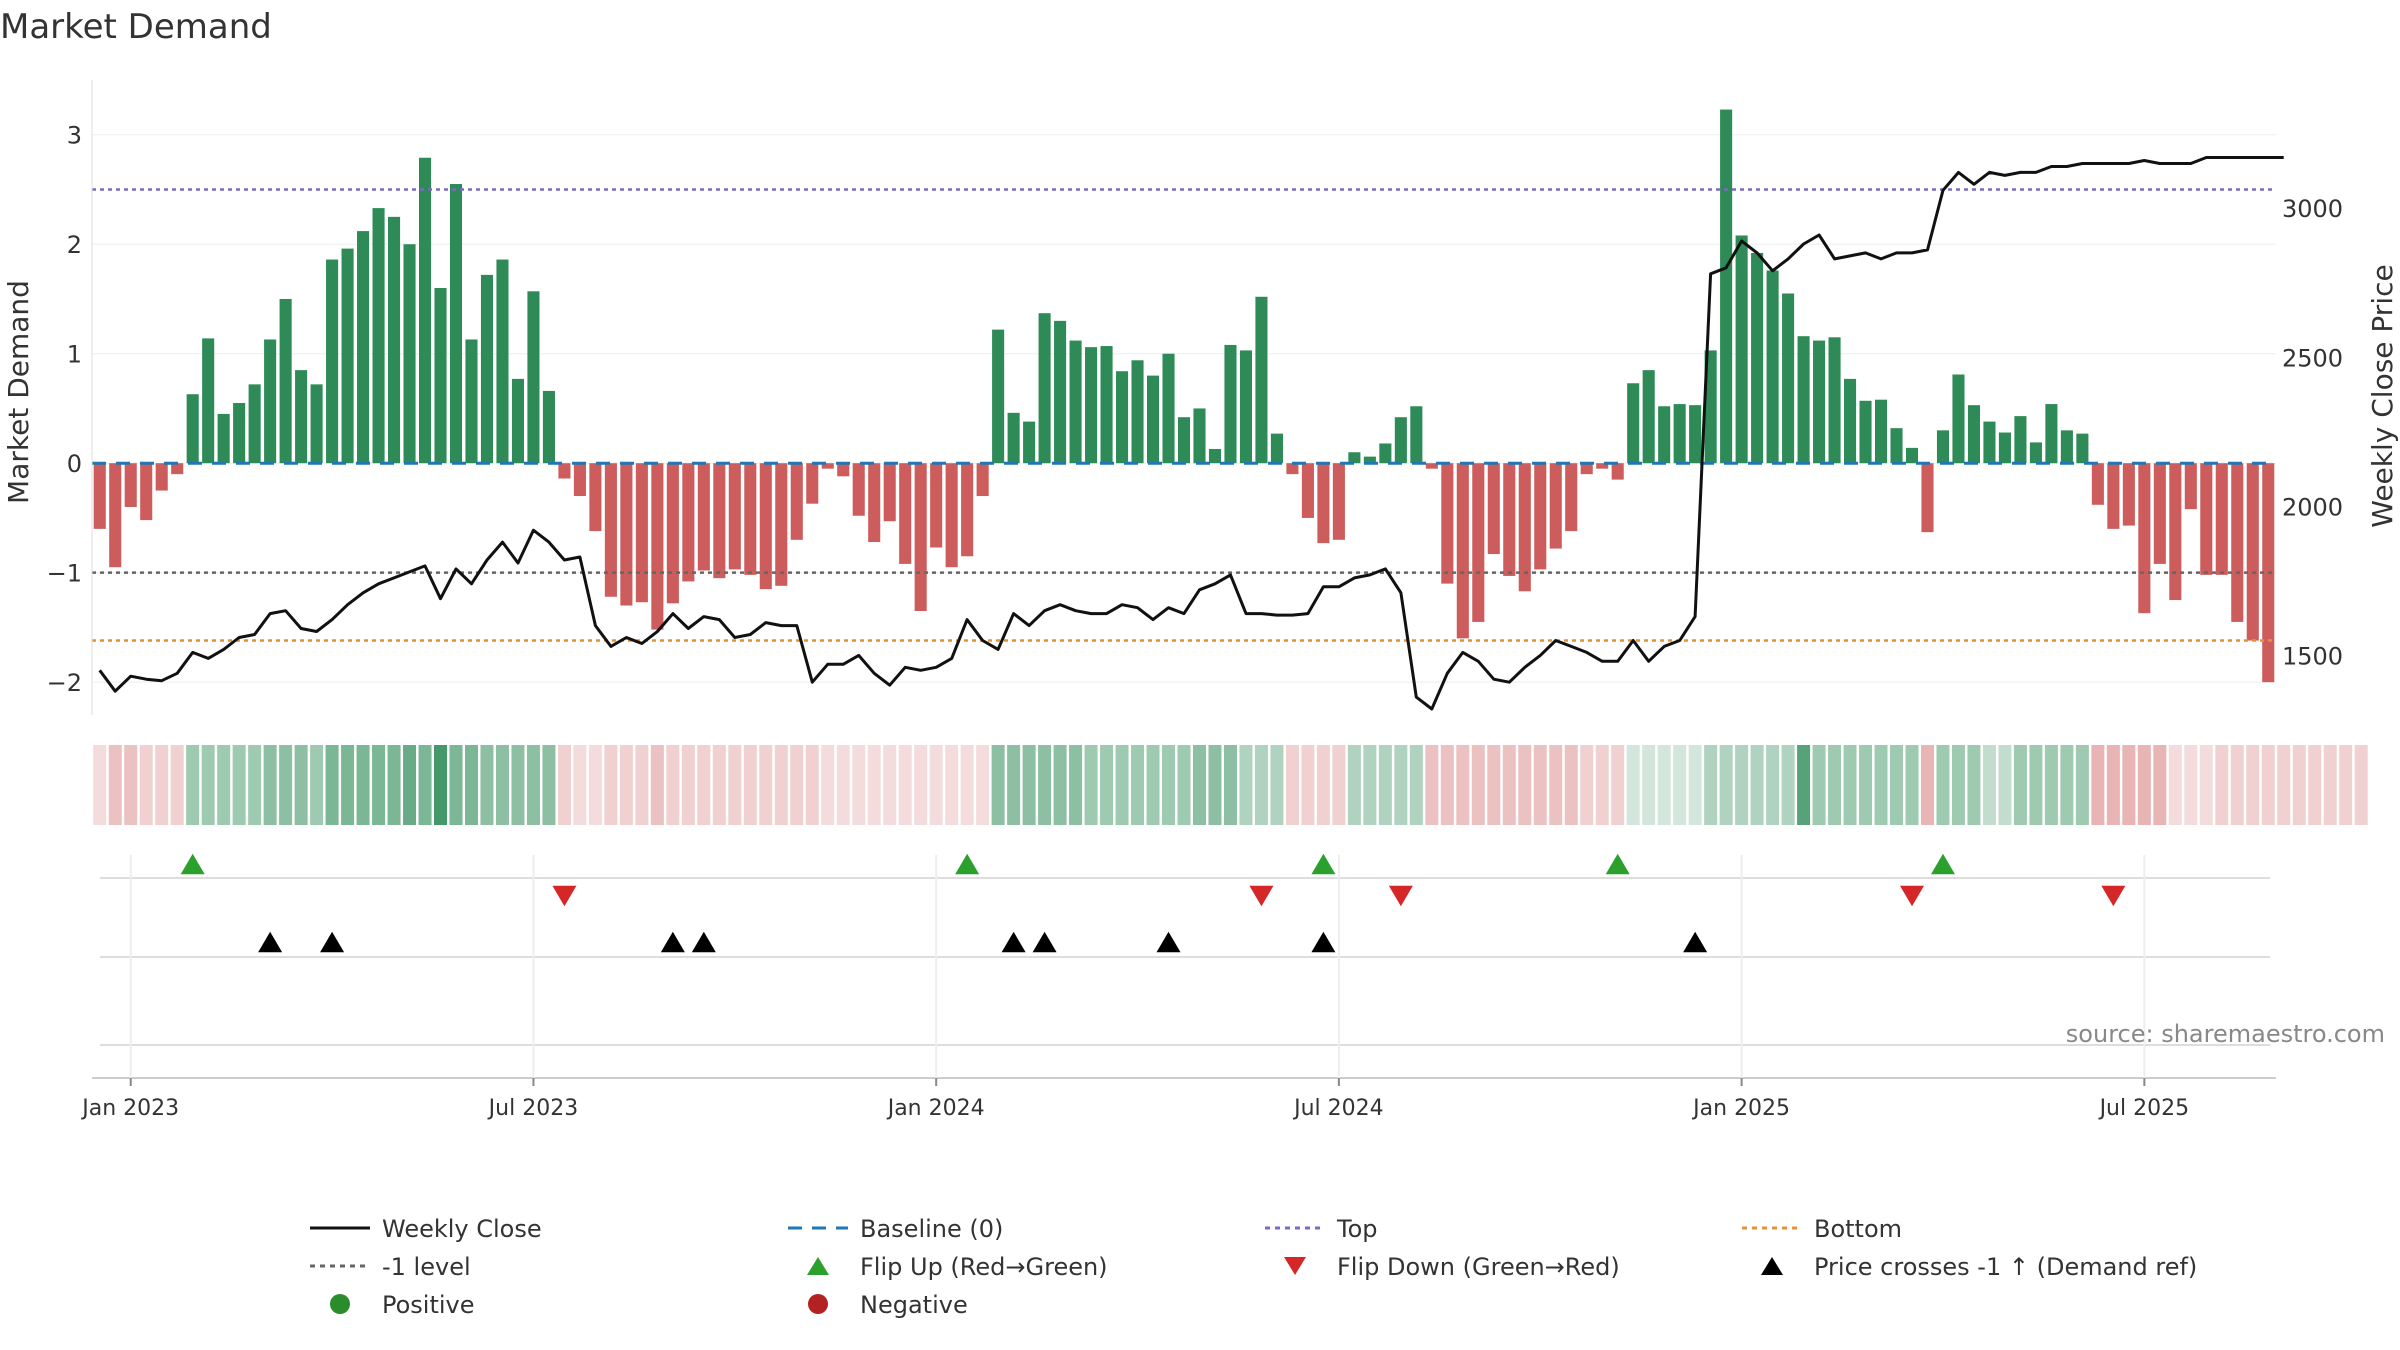  I want to click on legend-item: Bottom, so click(1822, 1229).